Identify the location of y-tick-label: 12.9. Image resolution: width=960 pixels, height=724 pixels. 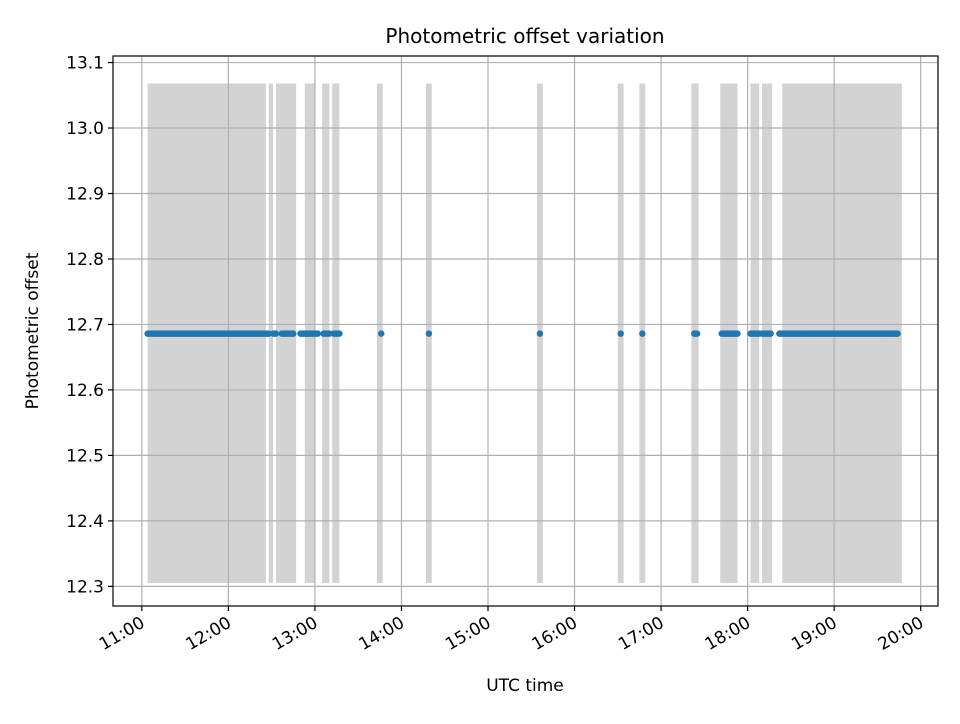
(85, 195).